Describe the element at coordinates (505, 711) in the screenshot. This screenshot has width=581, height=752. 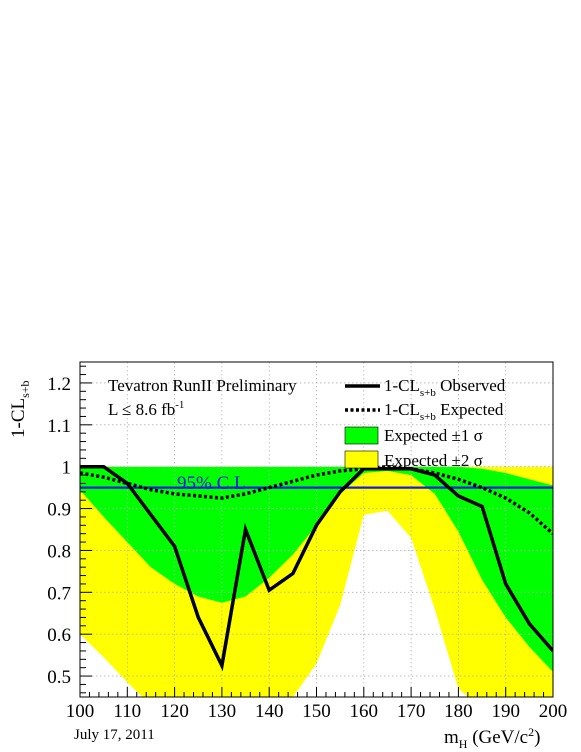
I see `x-tick-label: 190` at that location.